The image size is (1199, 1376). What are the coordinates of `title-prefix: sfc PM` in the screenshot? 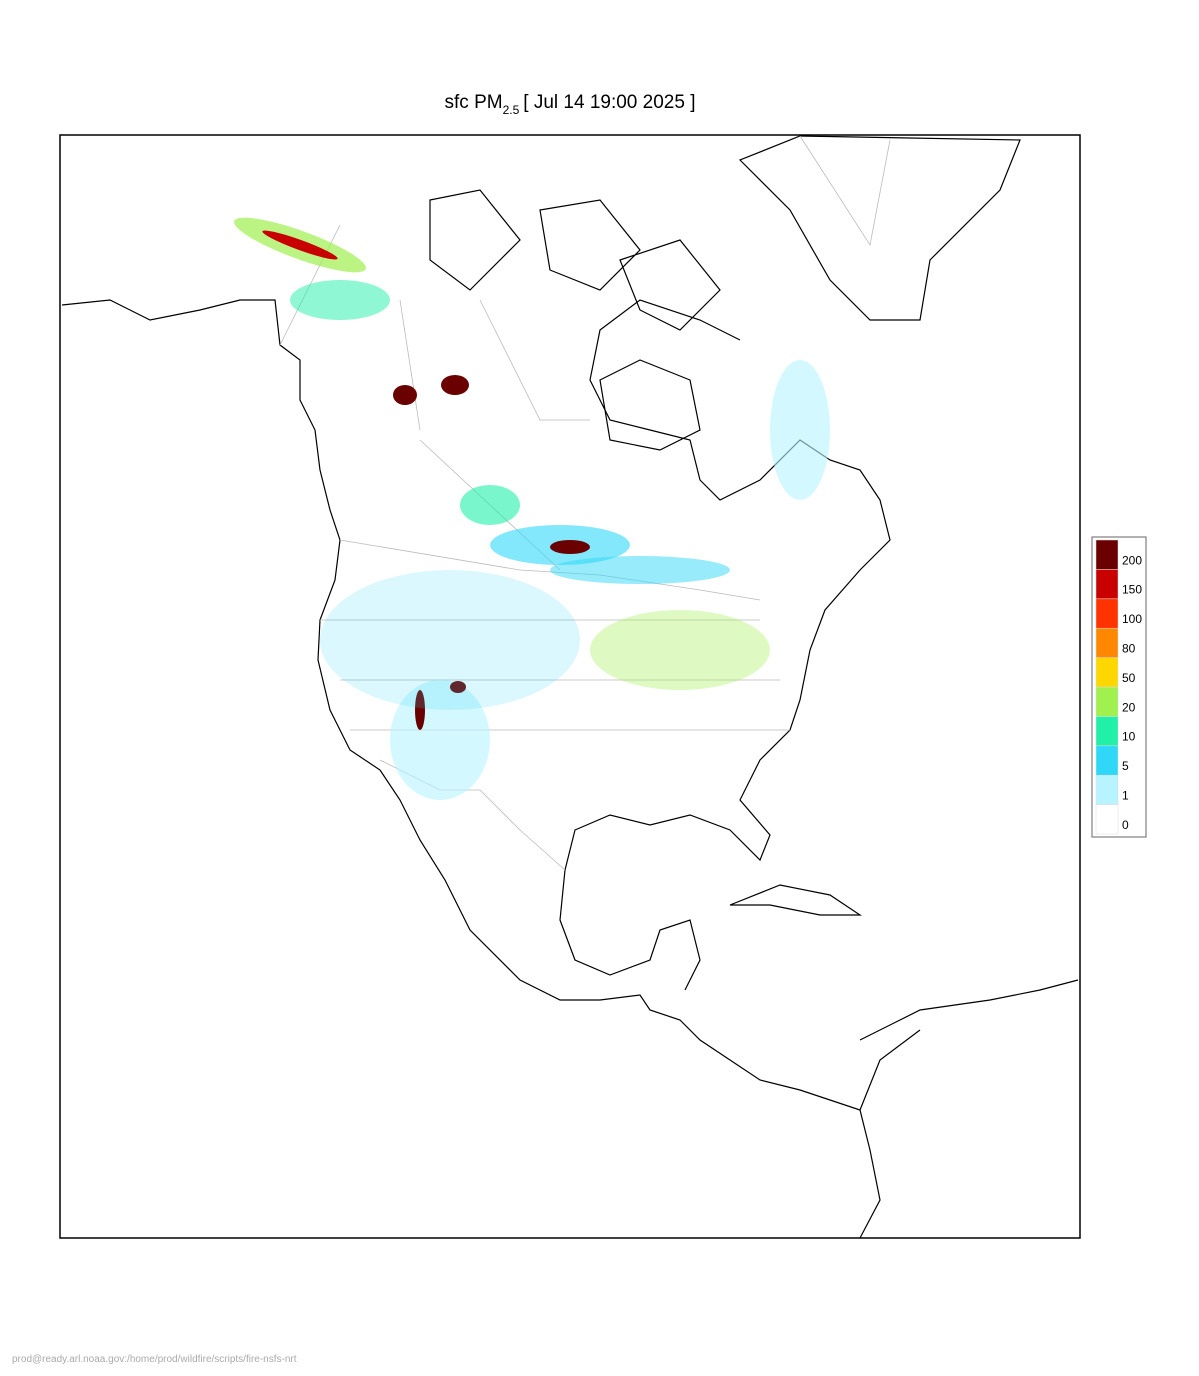 It's located at (474, 102).